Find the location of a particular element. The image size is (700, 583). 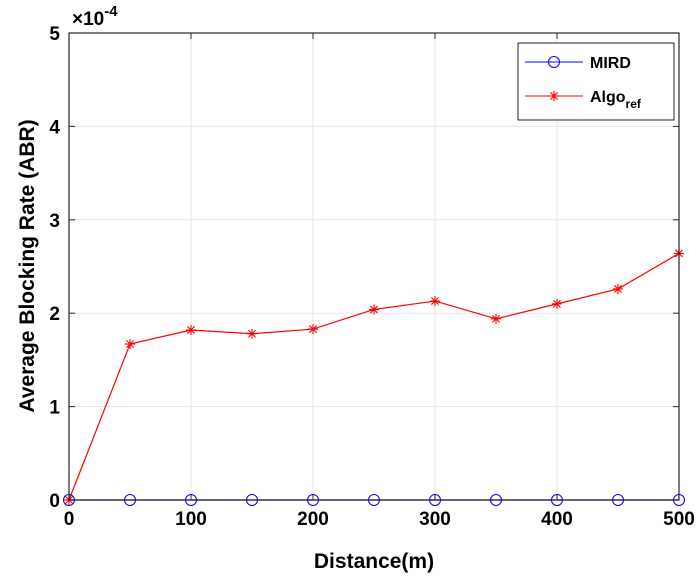

legend-label-mird: MIRD is located at coordinates (610, 63).